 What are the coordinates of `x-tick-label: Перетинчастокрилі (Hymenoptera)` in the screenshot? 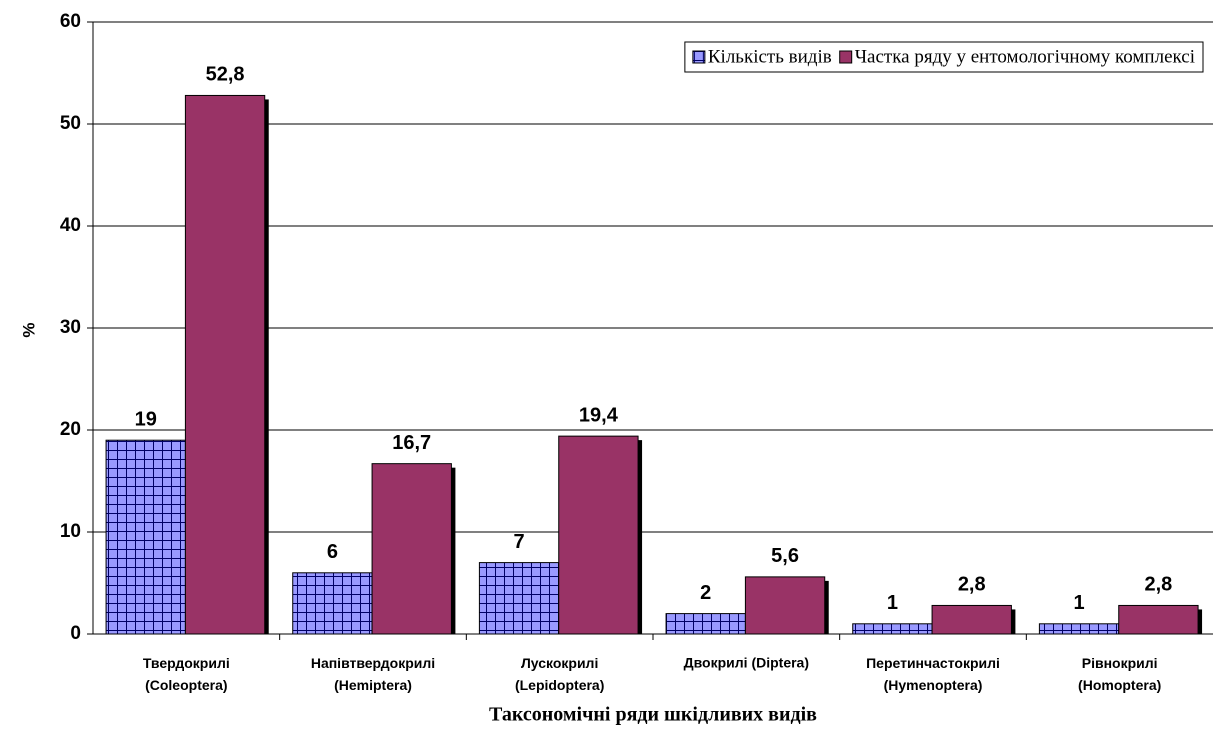 It's located at (933, 674).